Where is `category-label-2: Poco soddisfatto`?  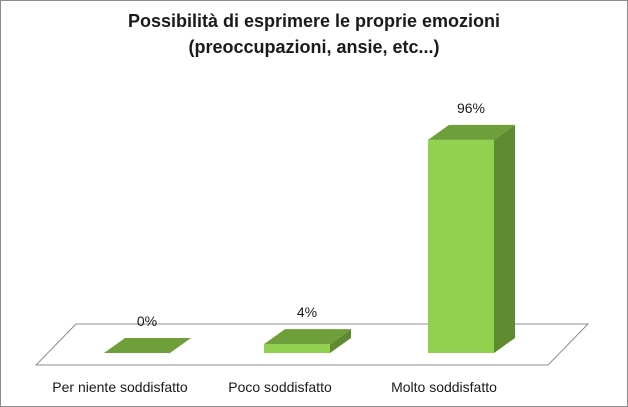
category-label-2: Poco soddisfatto is located at coordinates (280, 387).